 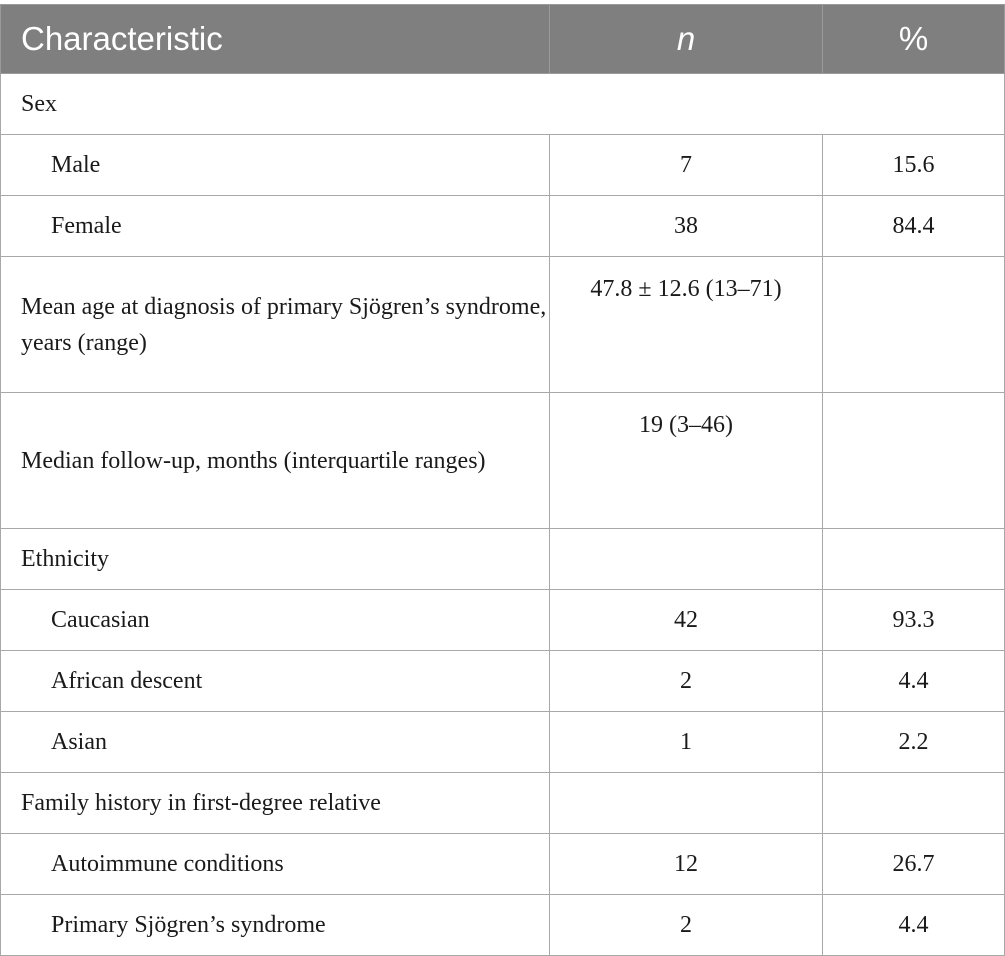 I want to click on row-percent: 93.3, so click(x=913, y=620).